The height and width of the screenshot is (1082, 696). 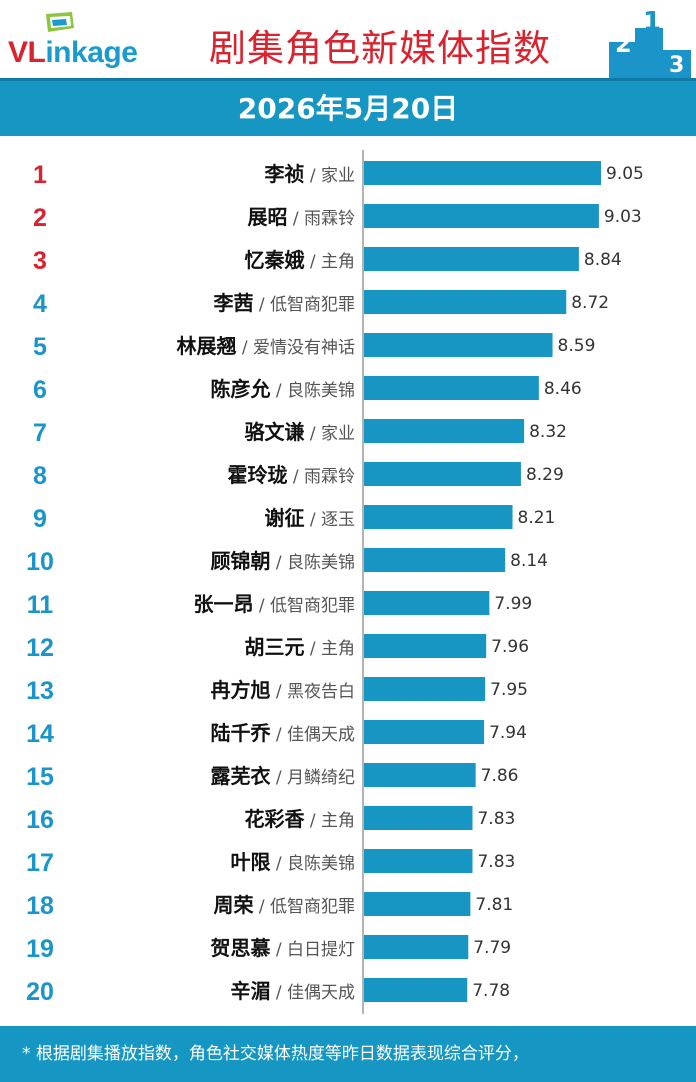 I want to click on vlinkage-logo: VLinkage, so click(x=83, y=41).